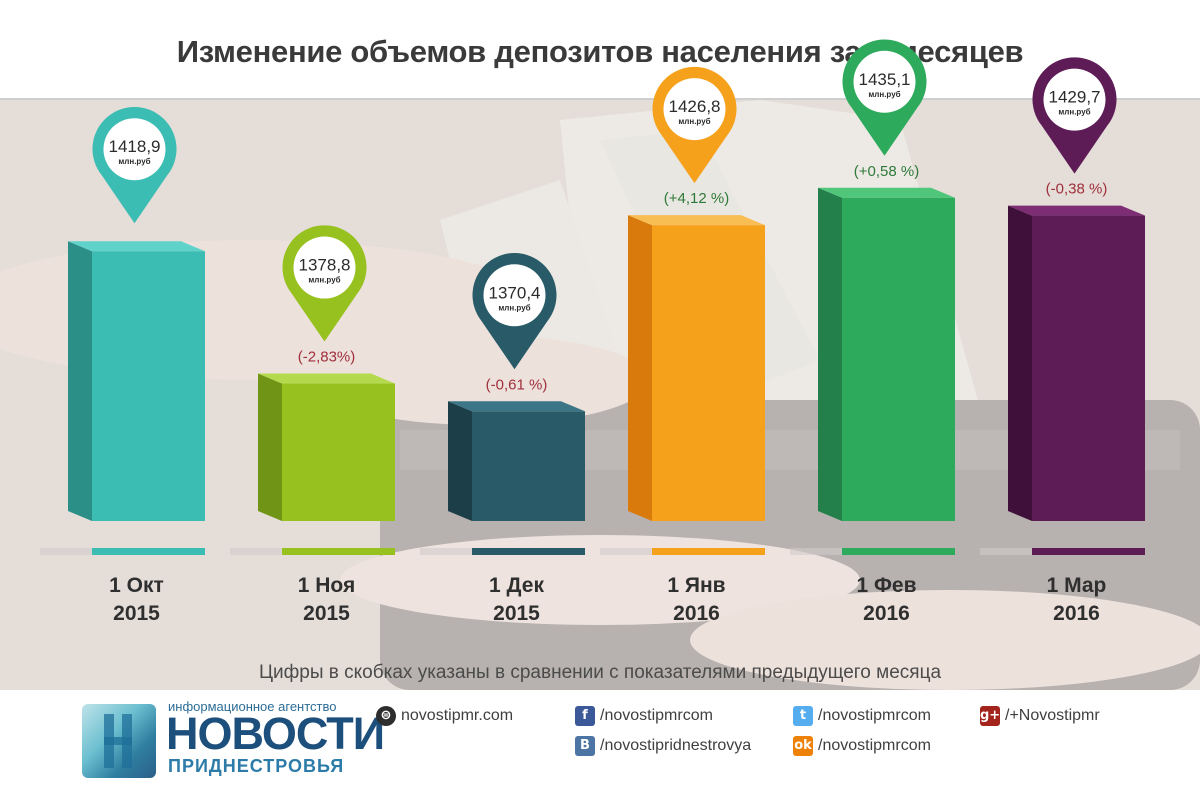  I want to click on value-label: 1435,1, so click(885, 79).